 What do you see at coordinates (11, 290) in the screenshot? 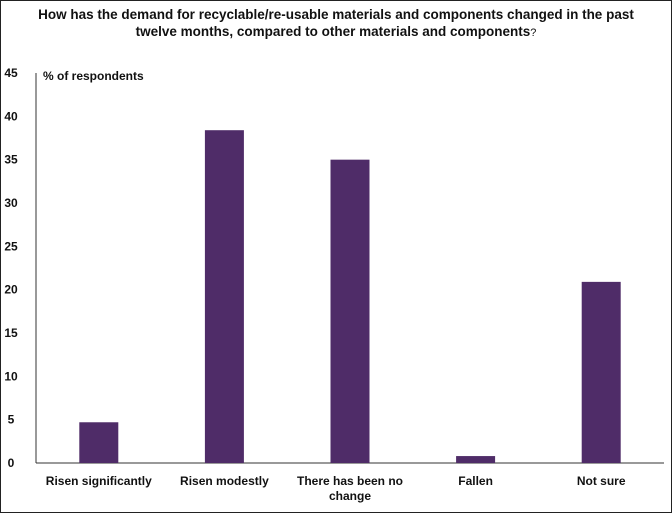
I see `y-tick-label: 20` at bounding box center [11, 290].